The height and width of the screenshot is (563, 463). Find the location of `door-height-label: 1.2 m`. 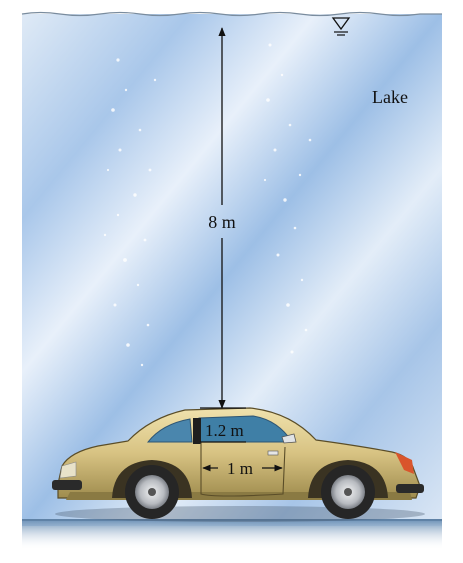

door-height-label: 1.2 m is located at coordinates (224, 430).